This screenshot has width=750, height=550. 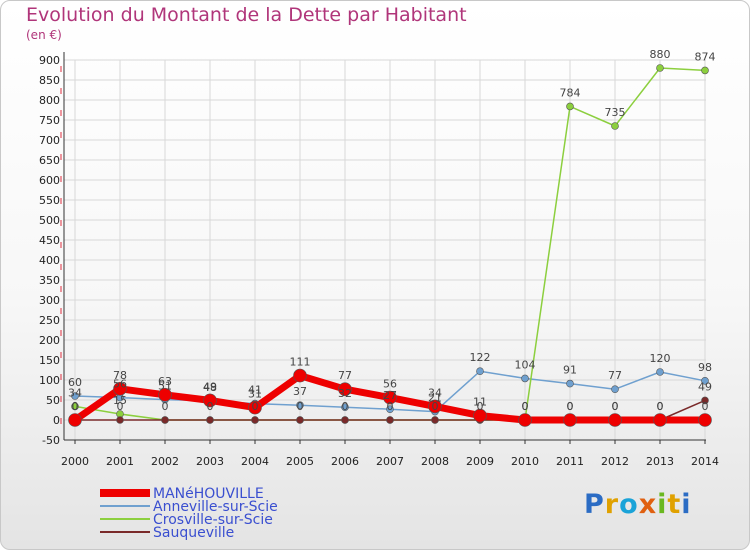 I want to click on x-tick-label: 2003, so click(x=210, y=461).